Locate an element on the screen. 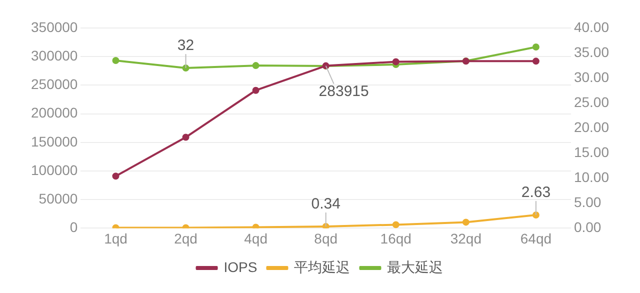  x-tick-label: 32qd is located at coordinates (466, 238).